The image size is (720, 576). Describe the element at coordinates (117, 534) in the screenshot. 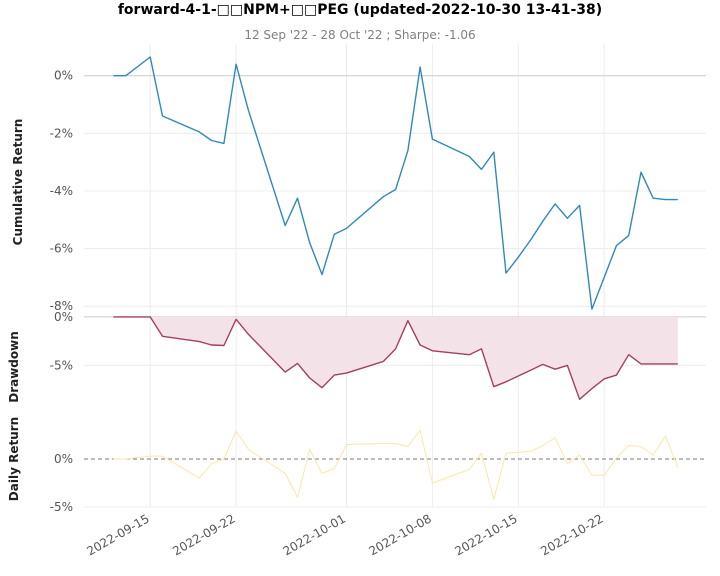

I see `x-tick-label: 2022-09-15` at that location.